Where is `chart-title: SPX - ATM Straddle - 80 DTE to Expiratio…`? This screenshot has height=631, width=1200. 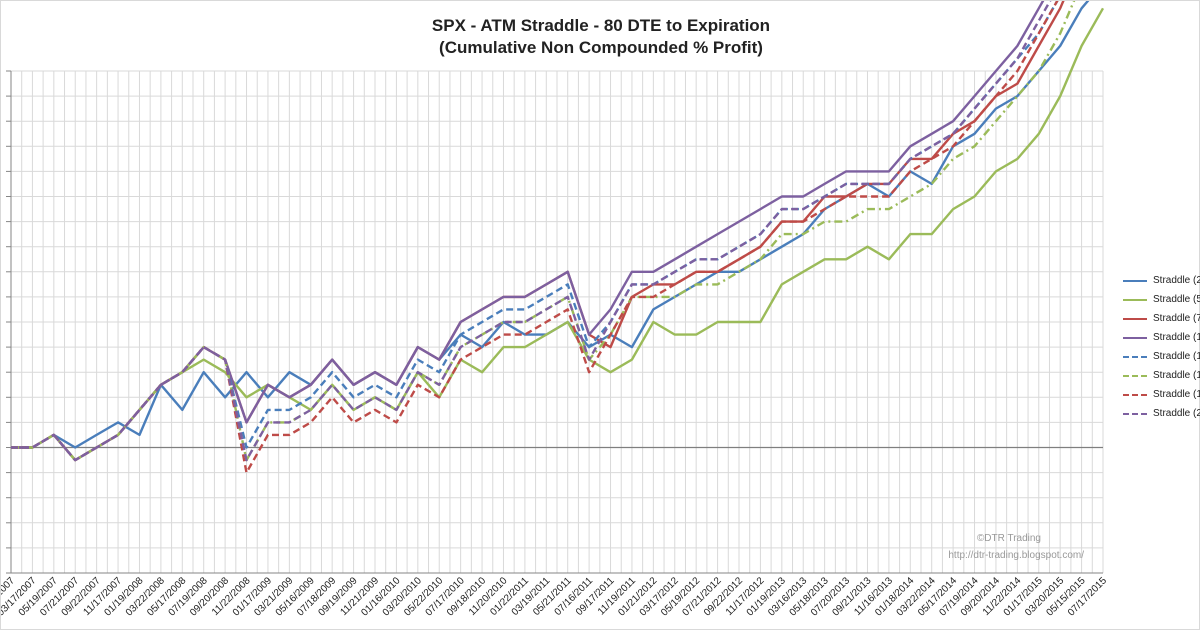
chart-title: SPX - ATM Straddle - 80 DTE to Expiratio… is located at coordinates (601, 25).